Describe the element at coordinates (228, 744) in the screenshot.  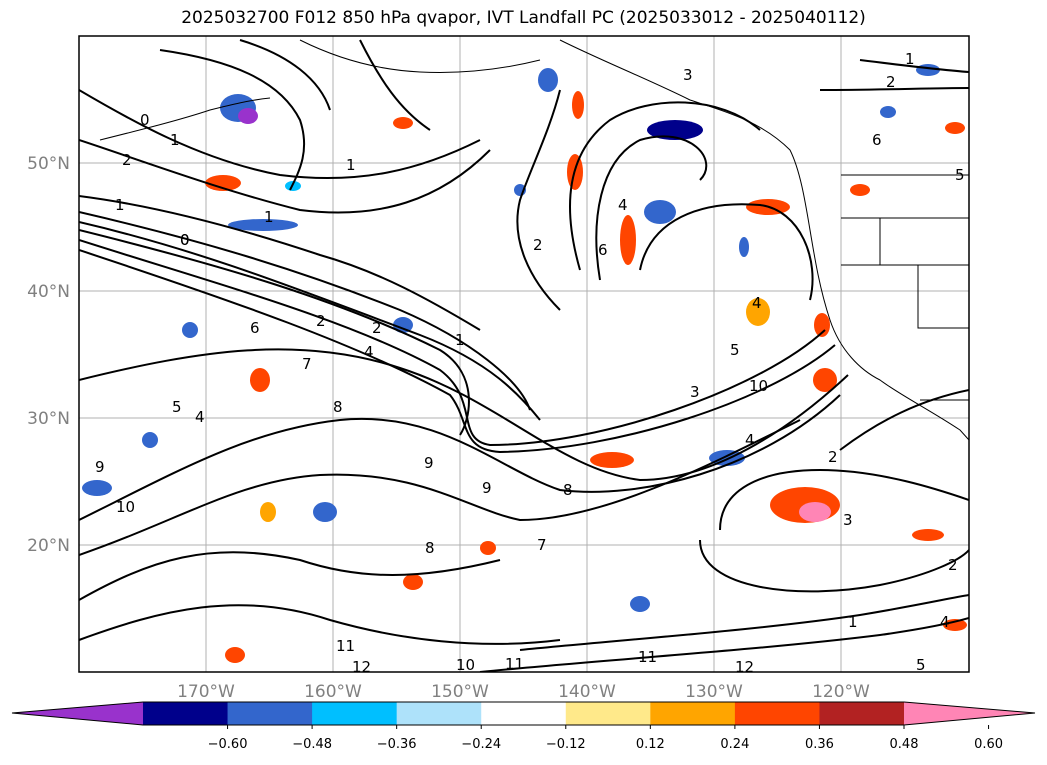
I see `colorbar-tick-label: −0.60` at that location.